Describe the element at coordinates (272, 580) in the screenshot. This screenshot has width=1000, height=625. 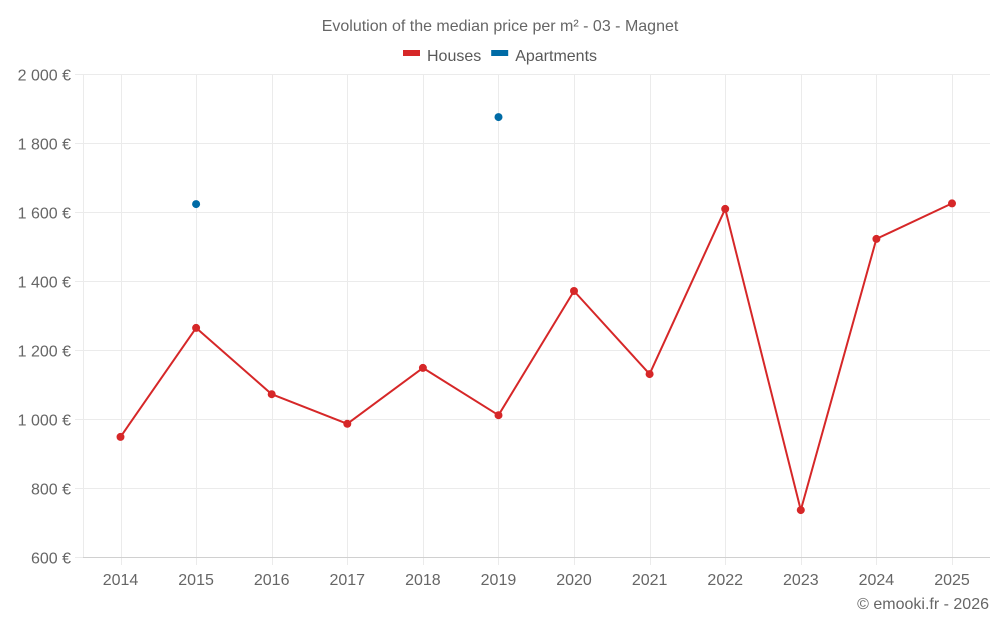
I see `x-tick-label: 2016` at that location.